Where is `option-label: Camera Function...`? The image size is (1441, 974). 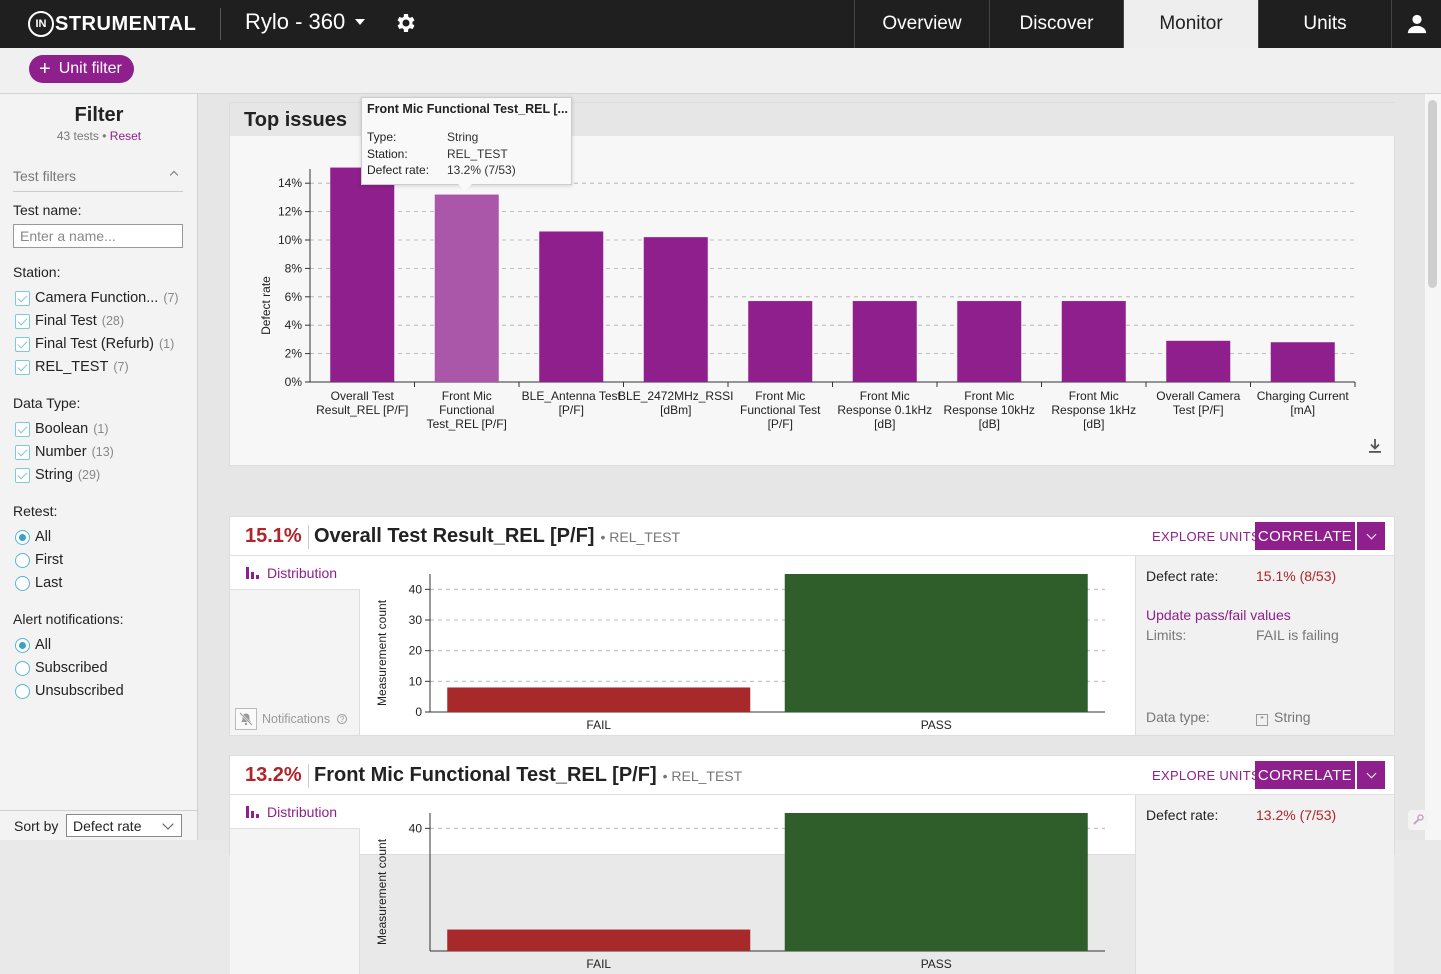
option-label: Camera Function... is located at coordinates (97, 298).